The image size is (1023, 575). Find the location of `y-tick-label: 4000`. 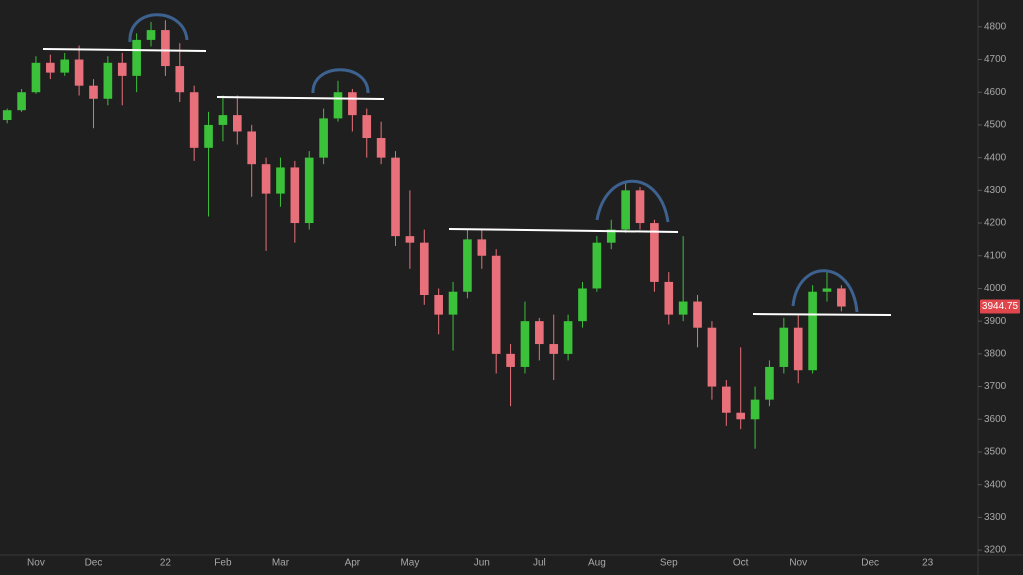

y-tick-label: 4000 is located at coordinates (995, 288).